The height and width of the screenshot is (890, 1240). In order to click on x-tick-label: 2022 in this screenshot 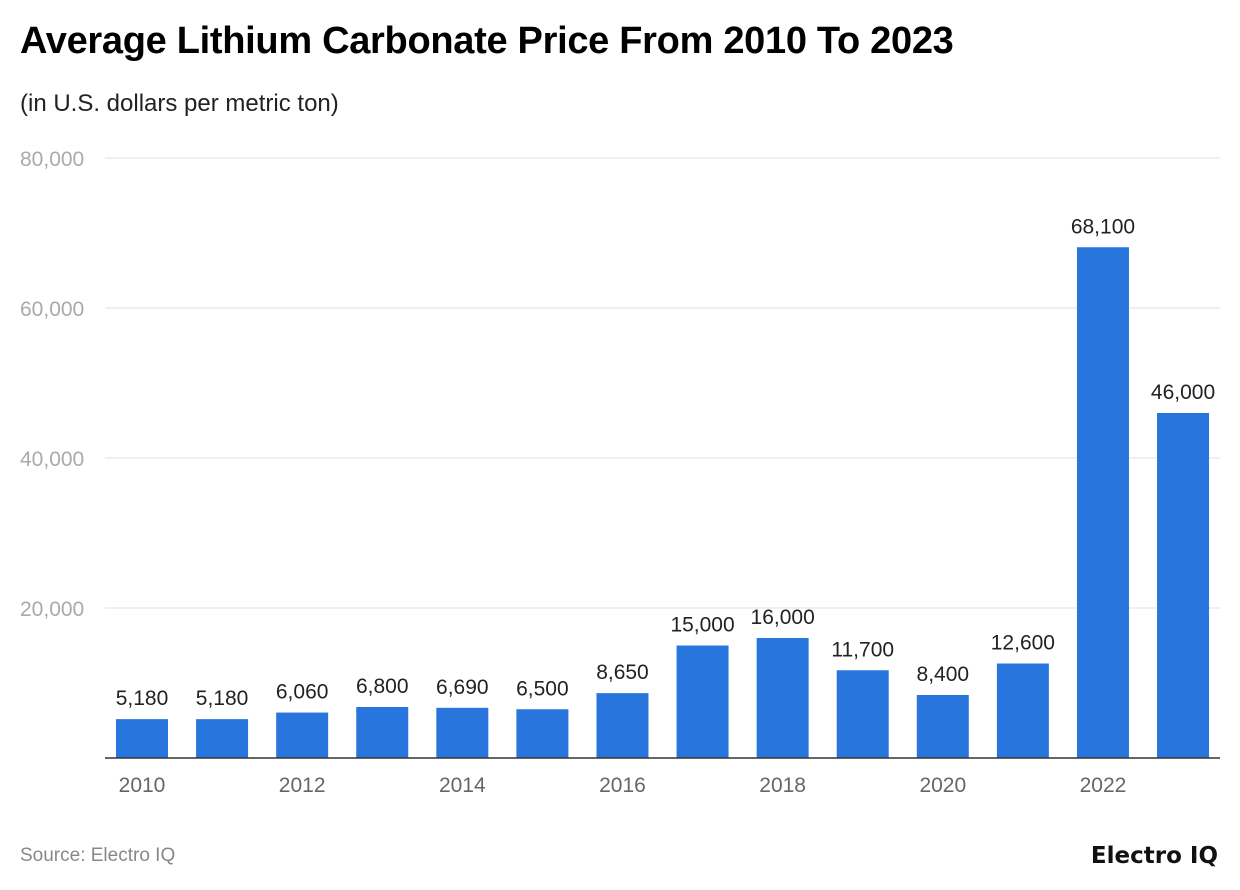, I will do `click(1103, 785)`.